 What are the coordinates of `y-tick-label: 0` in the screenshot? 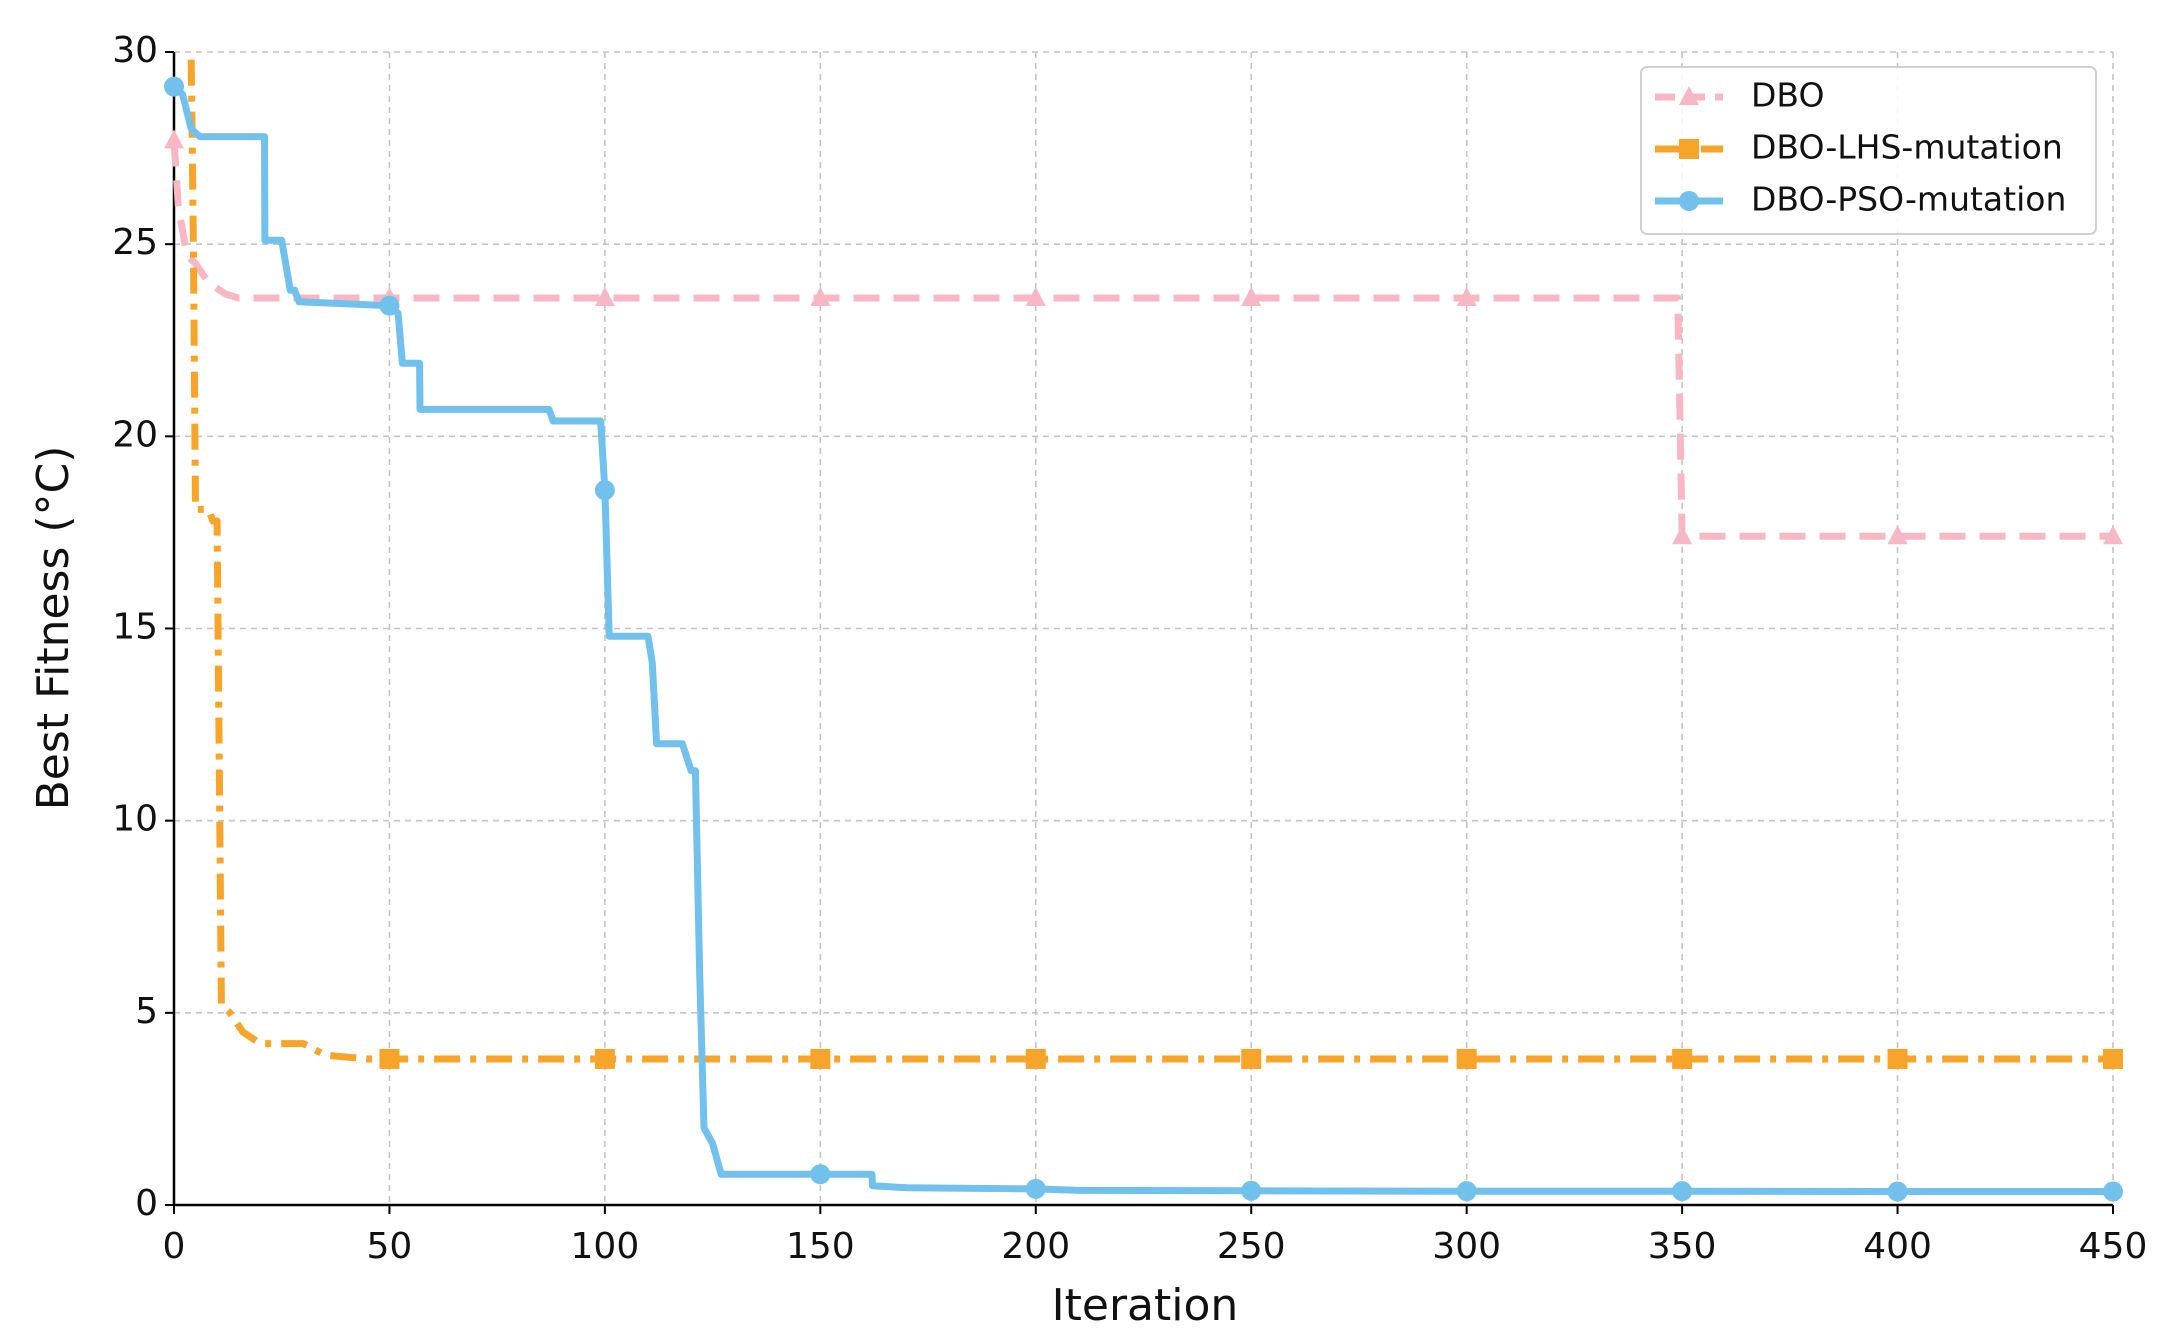 It's located at (146, 1203).